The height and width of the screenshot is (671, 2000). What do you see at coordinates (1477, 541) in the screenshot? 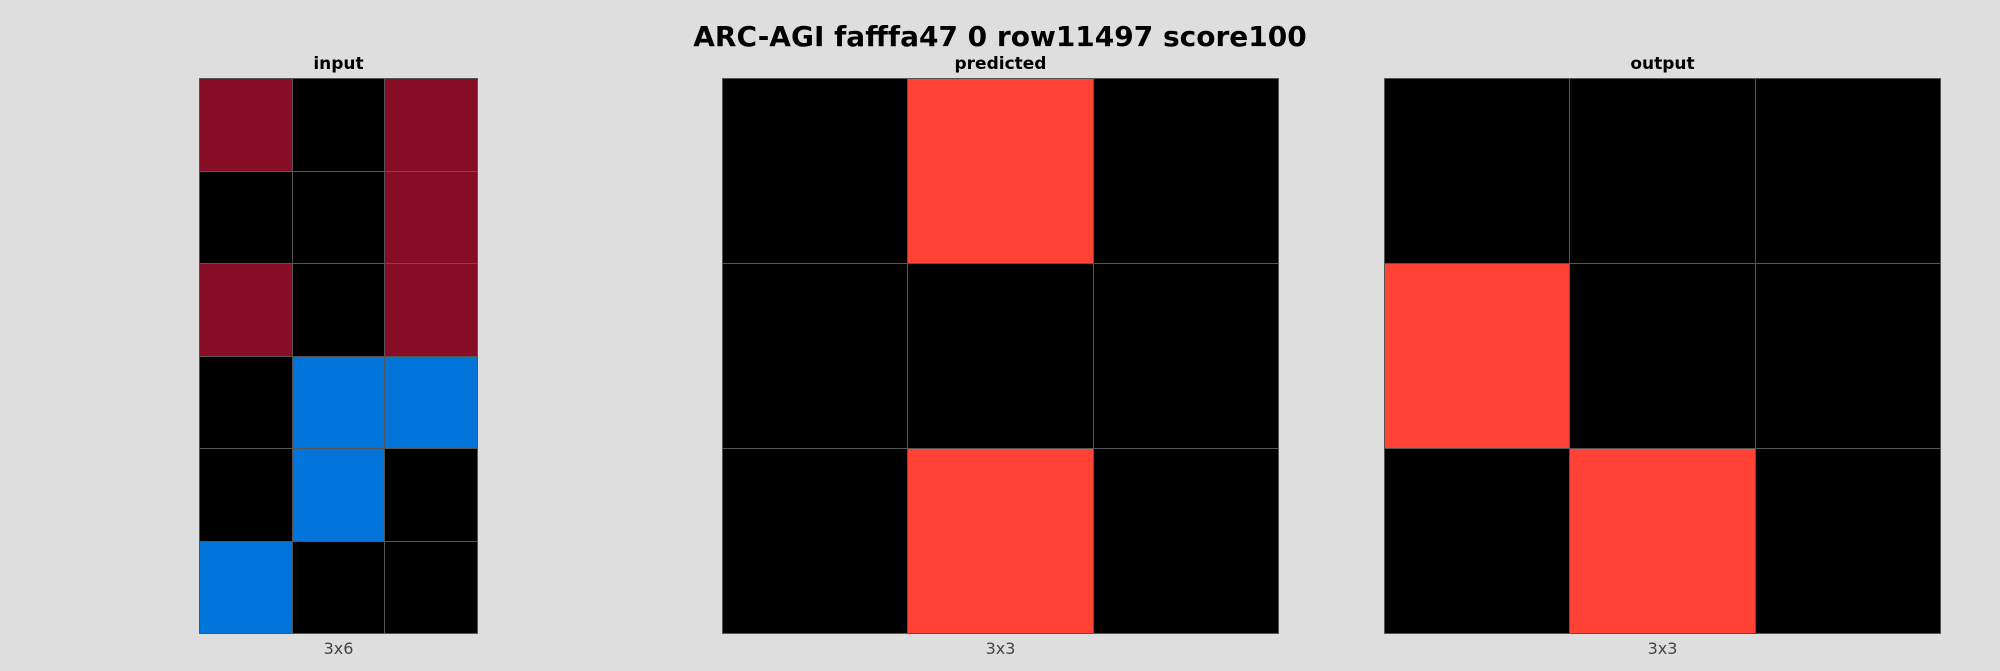
I see `output-cell-r2-c0` at bounding box center [1477, 541].